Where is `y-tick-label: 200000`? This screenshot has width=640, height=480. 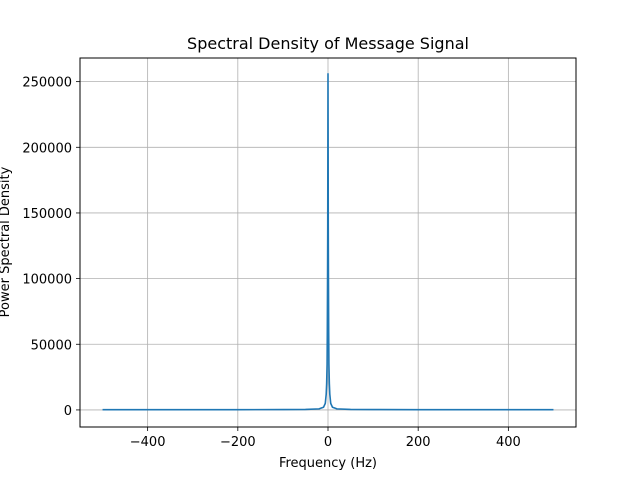
y-tick-label: 200000 is located at coordinates (47, 148).